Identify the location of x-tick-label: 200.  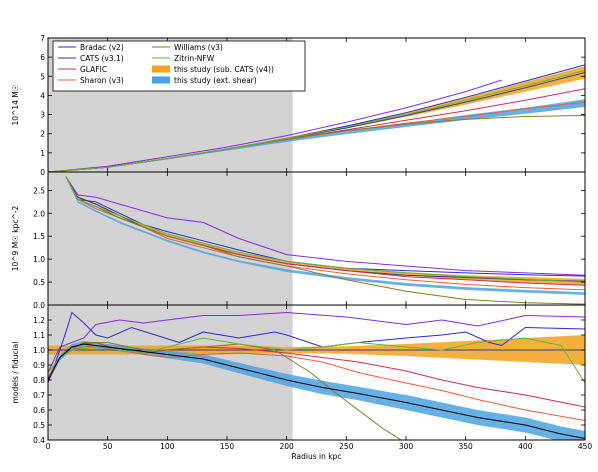
(287, 446).